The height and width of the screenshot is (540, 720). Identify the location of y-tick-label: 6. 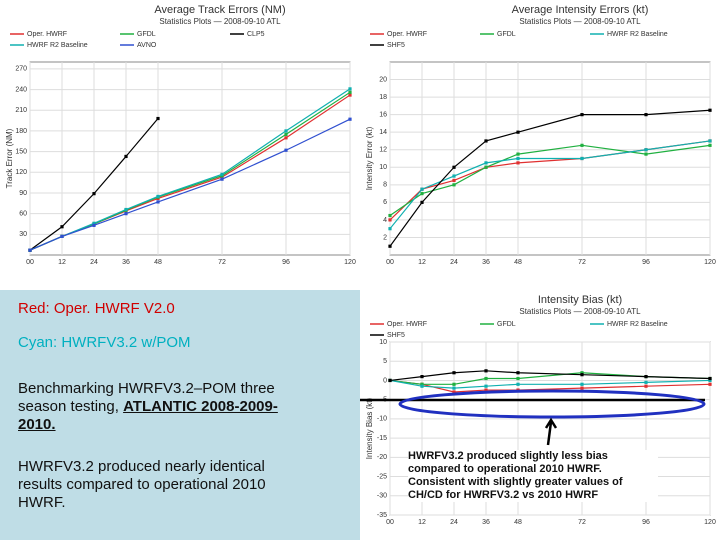
(385, 202).